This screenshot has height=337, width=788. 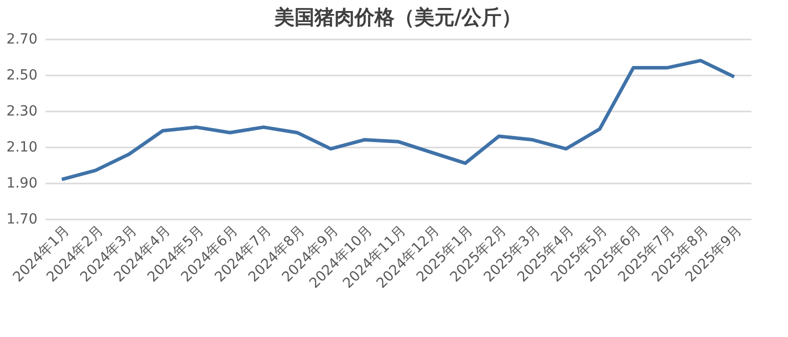 What do you see at coordinates (22, 40) in the screenshot?
I see `y-tick-label: 2.70` at bounding box center [22, 40].